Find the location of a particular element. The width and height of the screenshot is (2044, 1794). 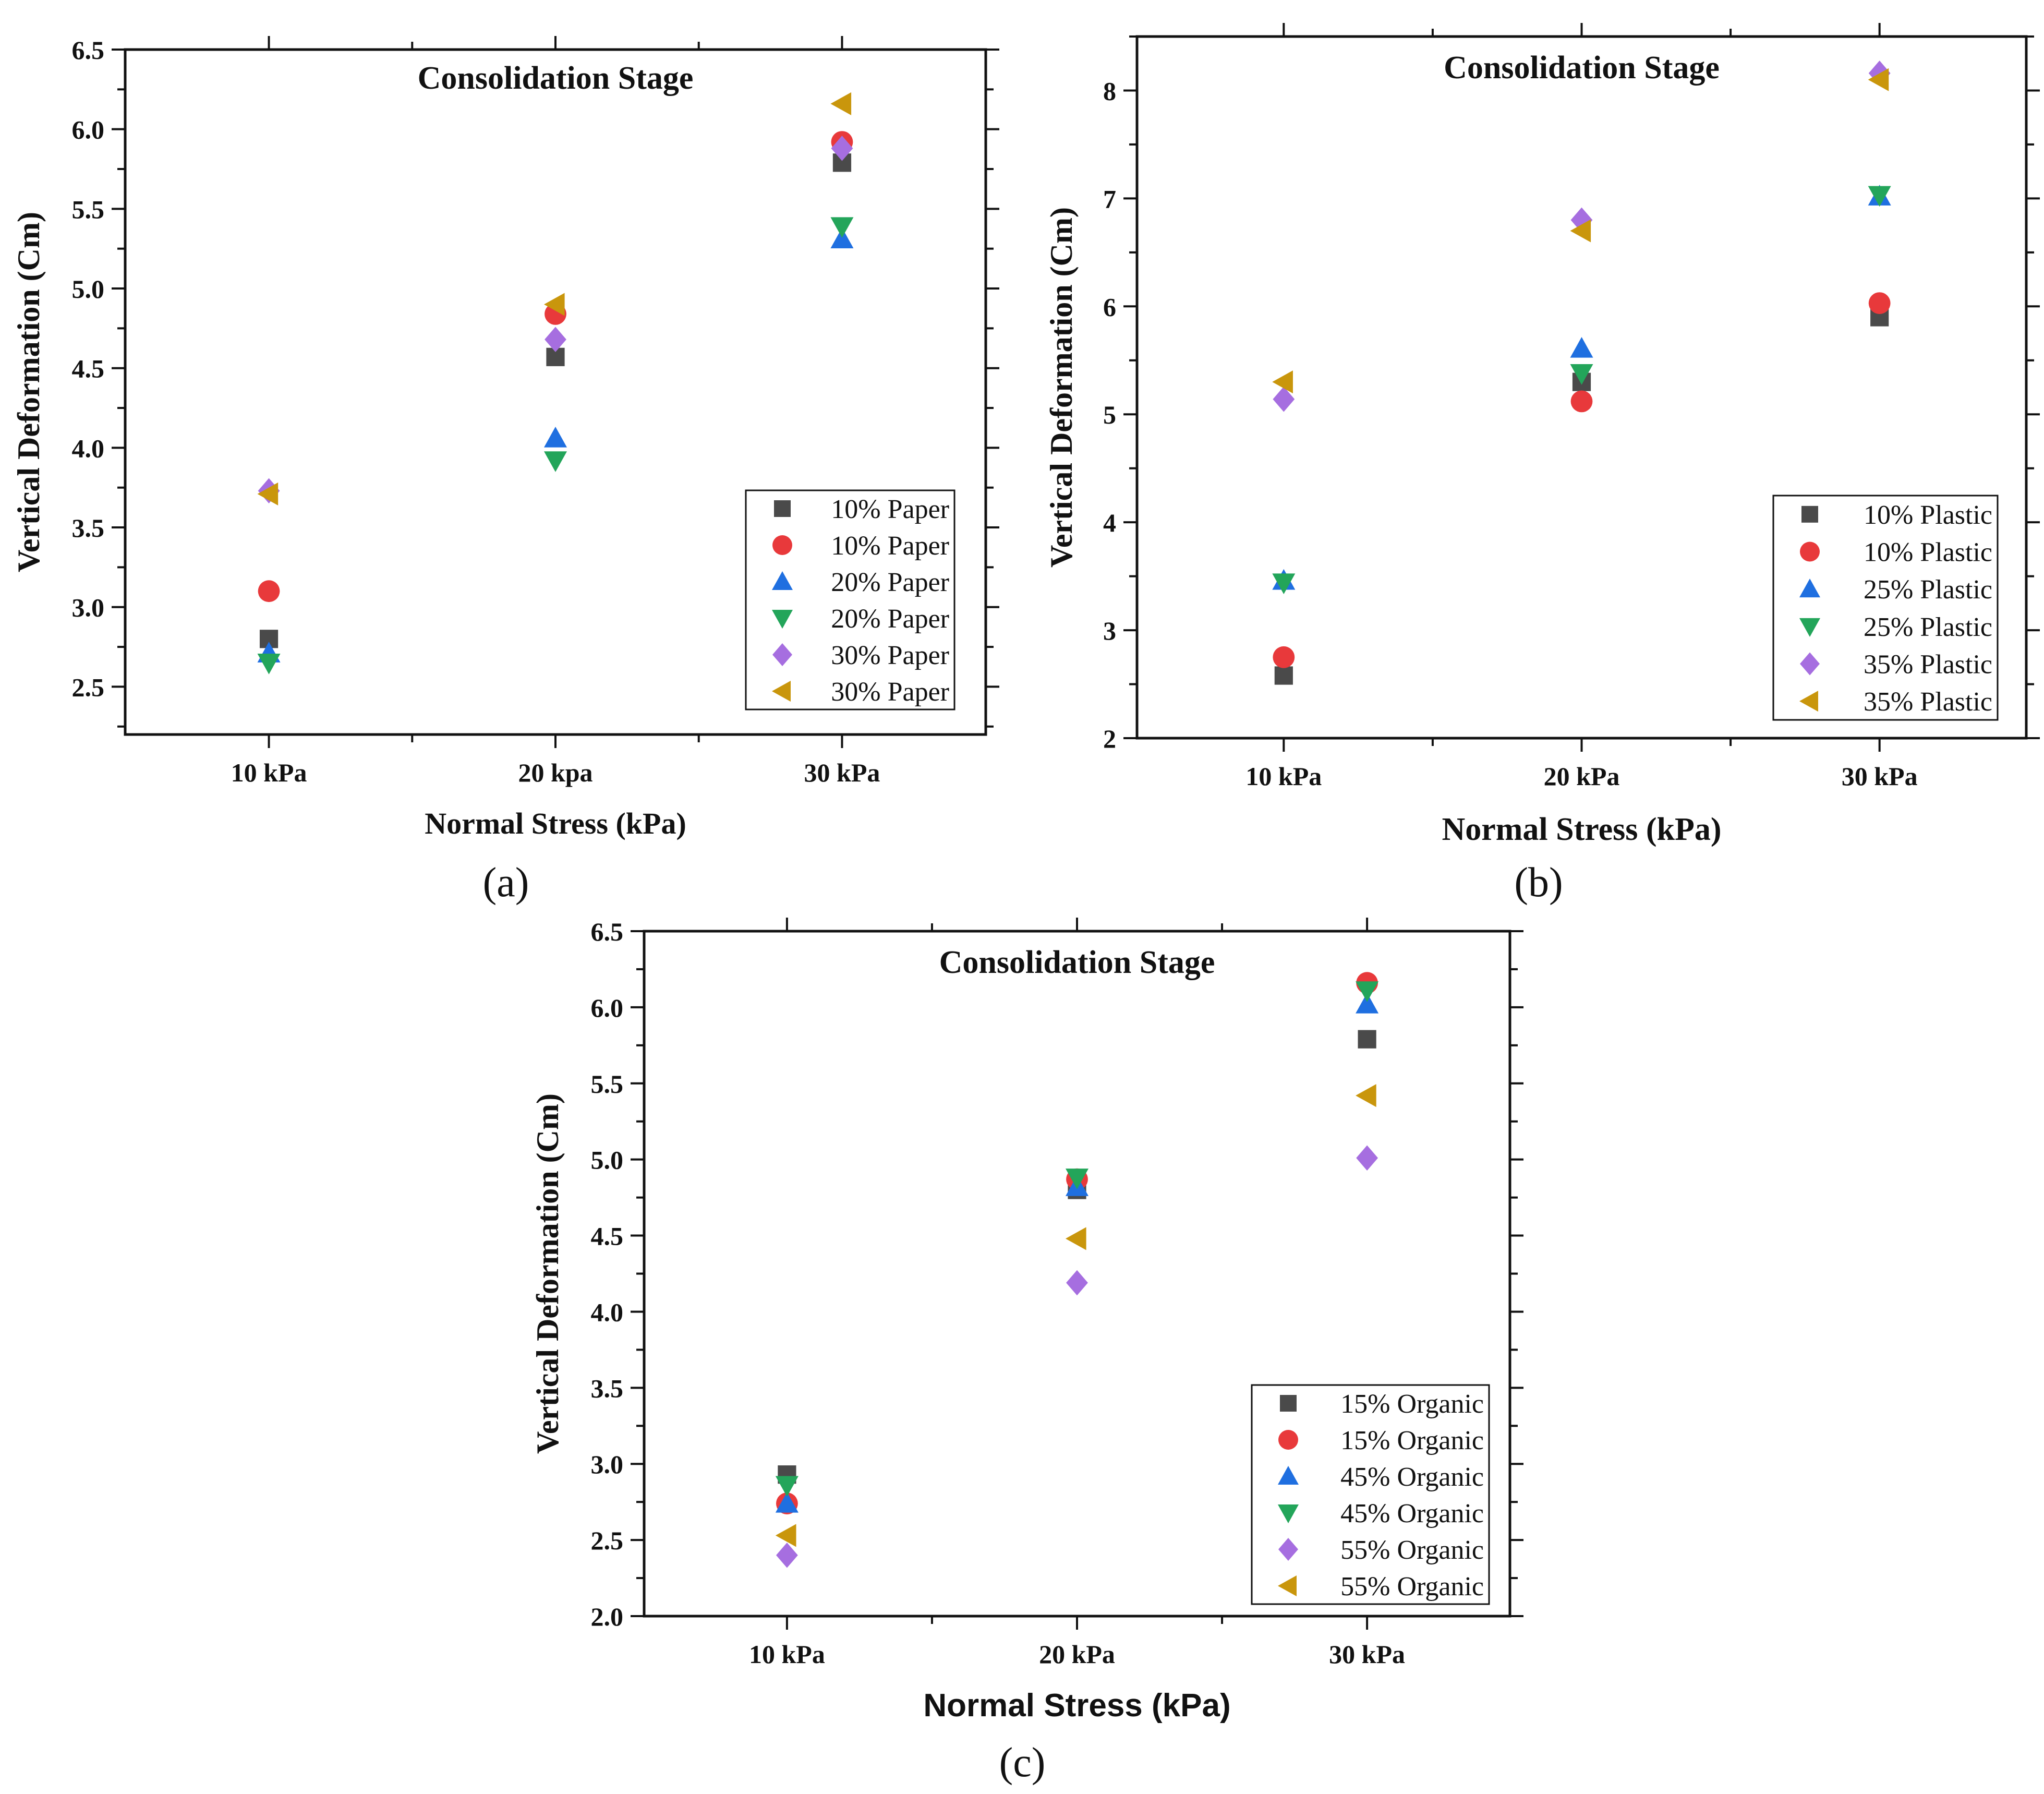

y-tick-label: 5.0 is located at coordinates (607, 1160).